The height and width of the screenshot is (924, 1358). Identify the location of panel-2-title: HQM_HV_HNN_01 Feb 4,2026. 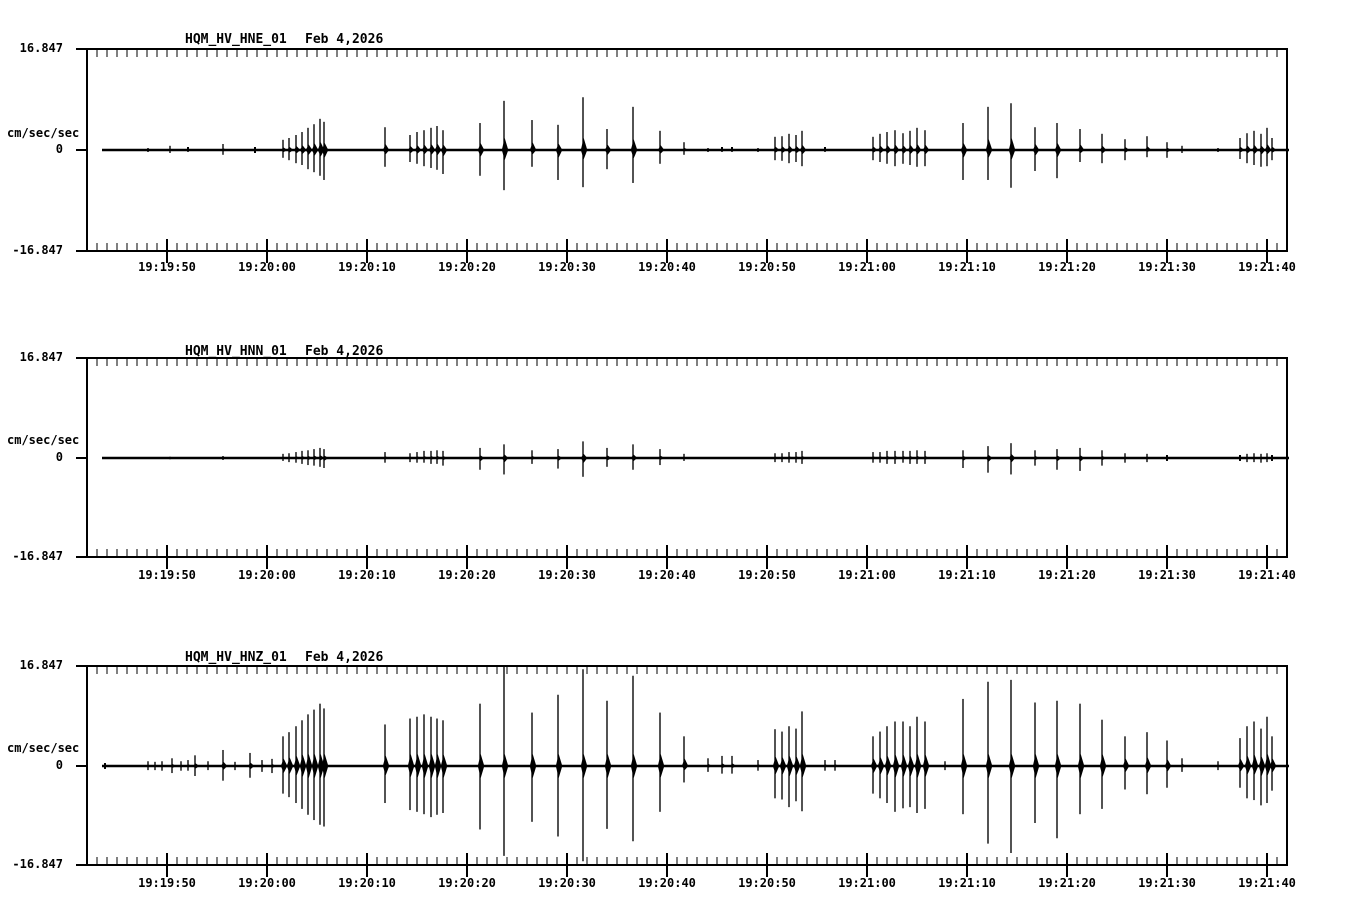
(284, 352).